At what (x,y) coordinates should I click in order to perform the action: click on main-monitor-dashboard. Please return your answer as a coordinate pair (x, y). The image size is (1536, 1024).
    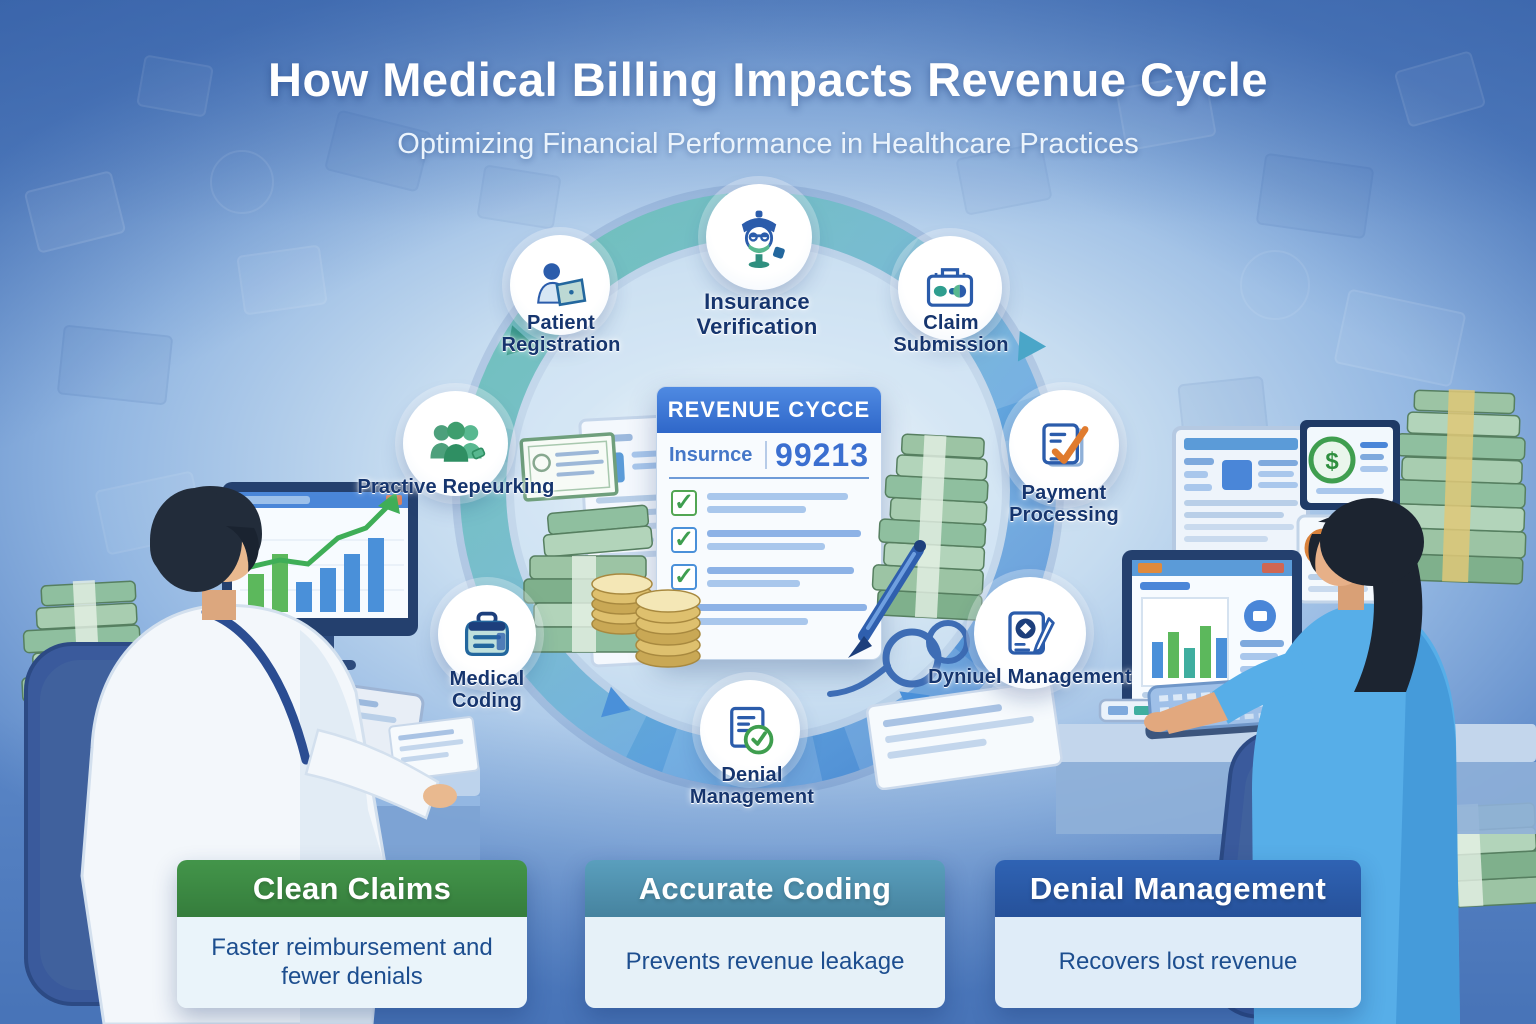
    Looking at the image, I should click on (1212, 649).